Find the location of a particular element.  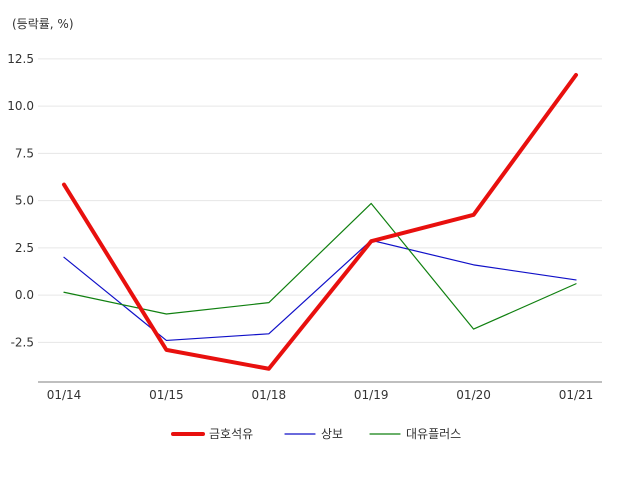

y-tick-label: -2.5 is located at coordinates (22, 342).